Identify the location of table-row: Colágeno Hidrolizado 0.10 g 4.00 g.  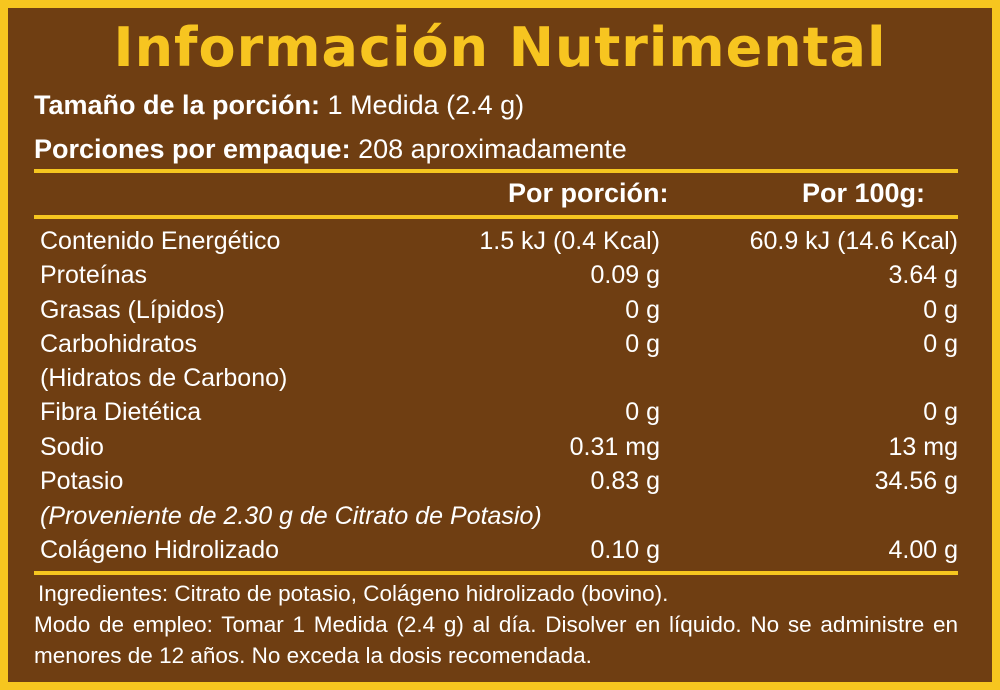
(500, 553).